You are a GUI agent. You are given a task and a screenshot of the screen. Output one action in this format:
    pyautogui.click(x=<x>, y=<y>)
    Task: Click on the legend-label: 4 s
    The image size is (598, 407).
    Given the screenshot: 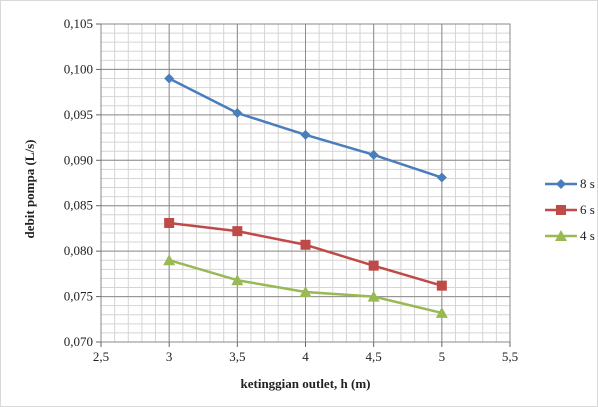 What is the action you would take?
    pyautogui.click(x=587, y=235)
    